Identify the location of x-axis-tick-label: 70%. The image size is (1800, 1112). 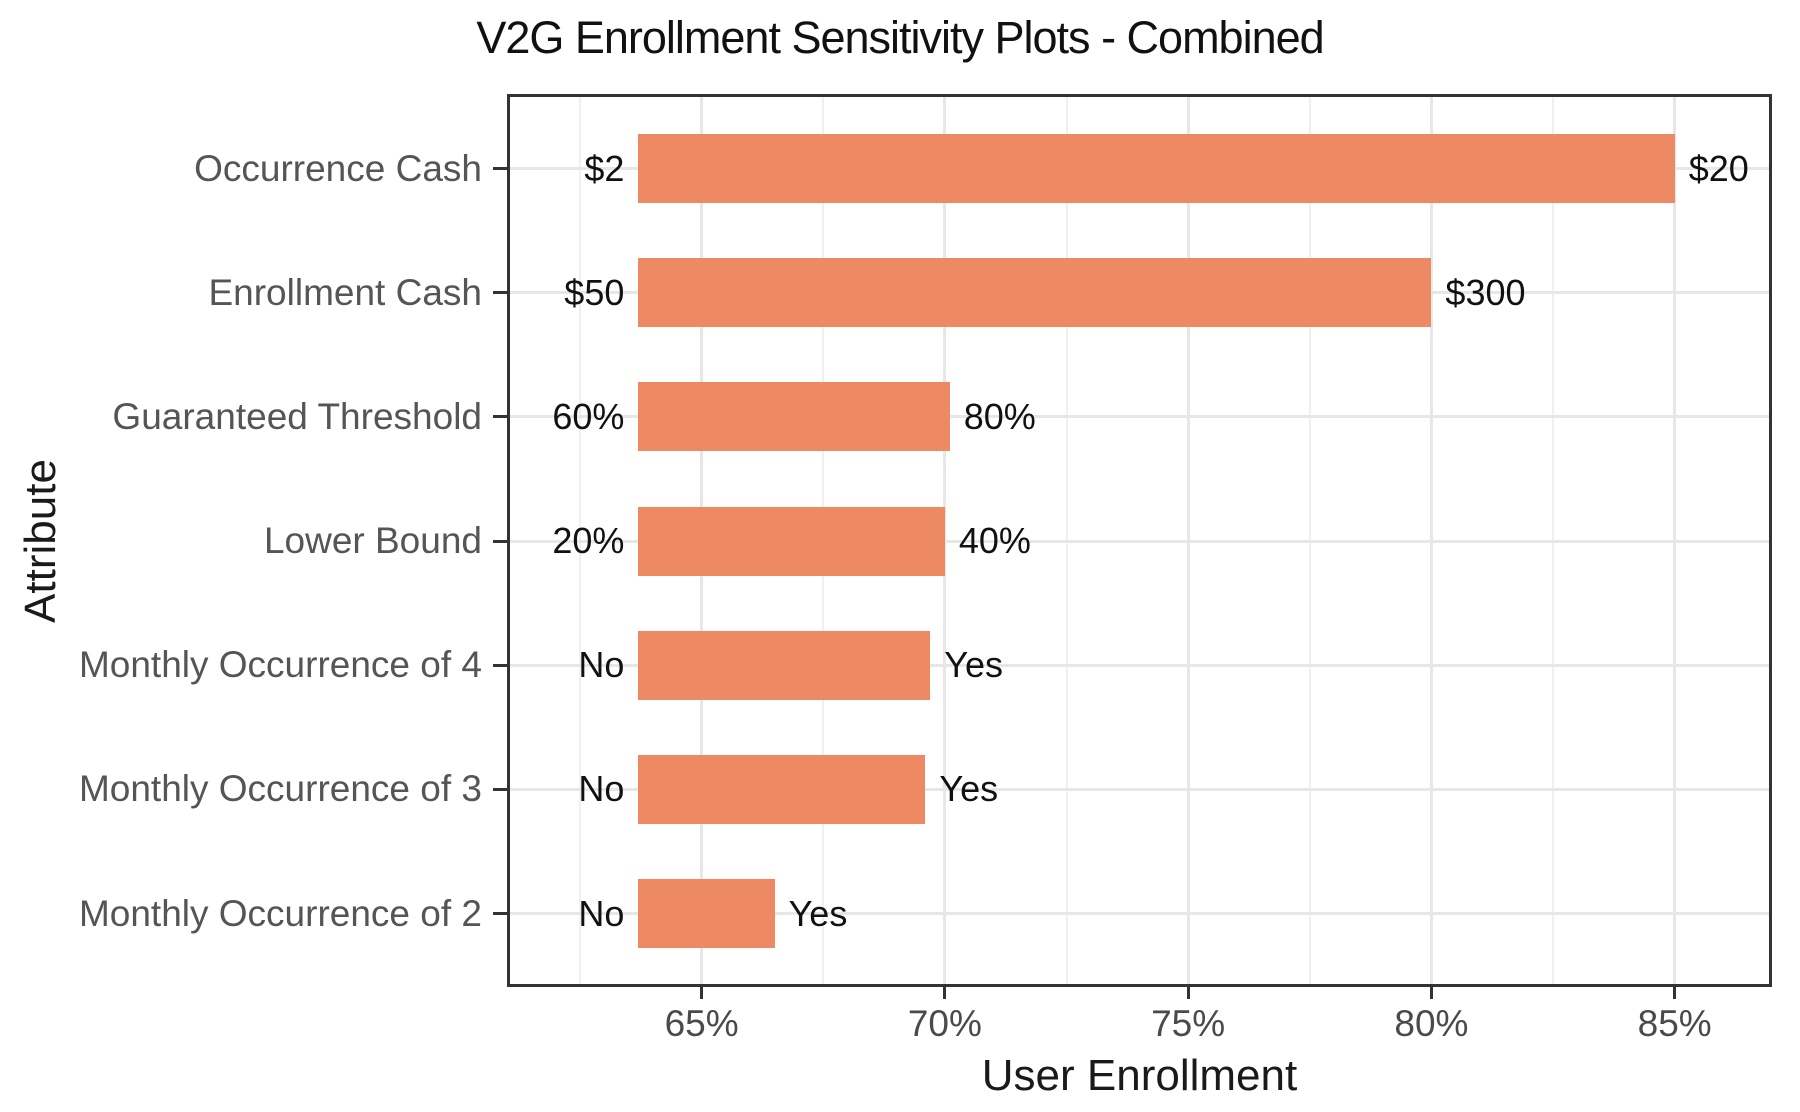
(944, 1023).